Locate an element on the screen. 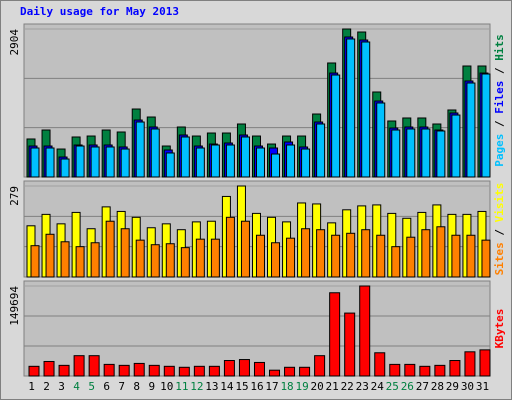 The width and height of the screenshot is (512, 400). x-tick-label: 16 is located at coordinates (256, 386).